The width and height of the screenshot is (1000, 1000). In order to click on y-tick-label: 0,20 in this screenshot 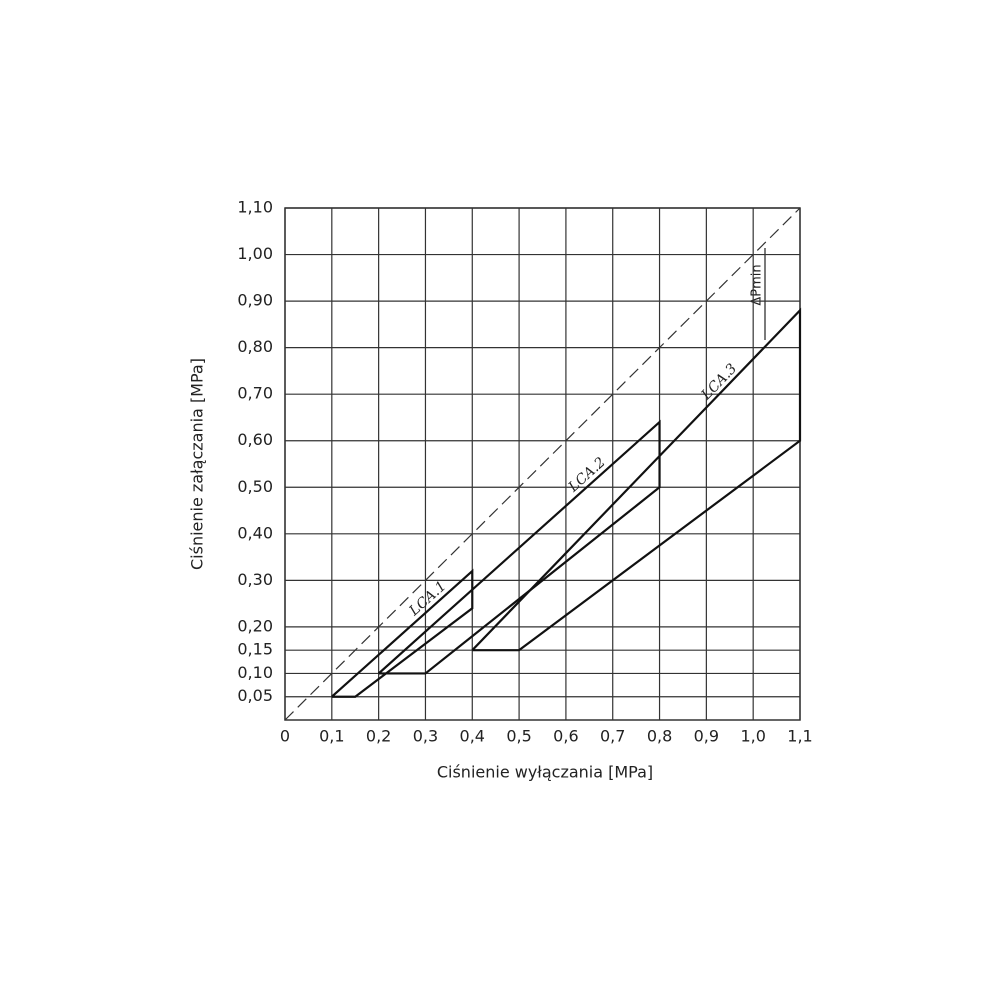, I will do `click(255, 625)`.